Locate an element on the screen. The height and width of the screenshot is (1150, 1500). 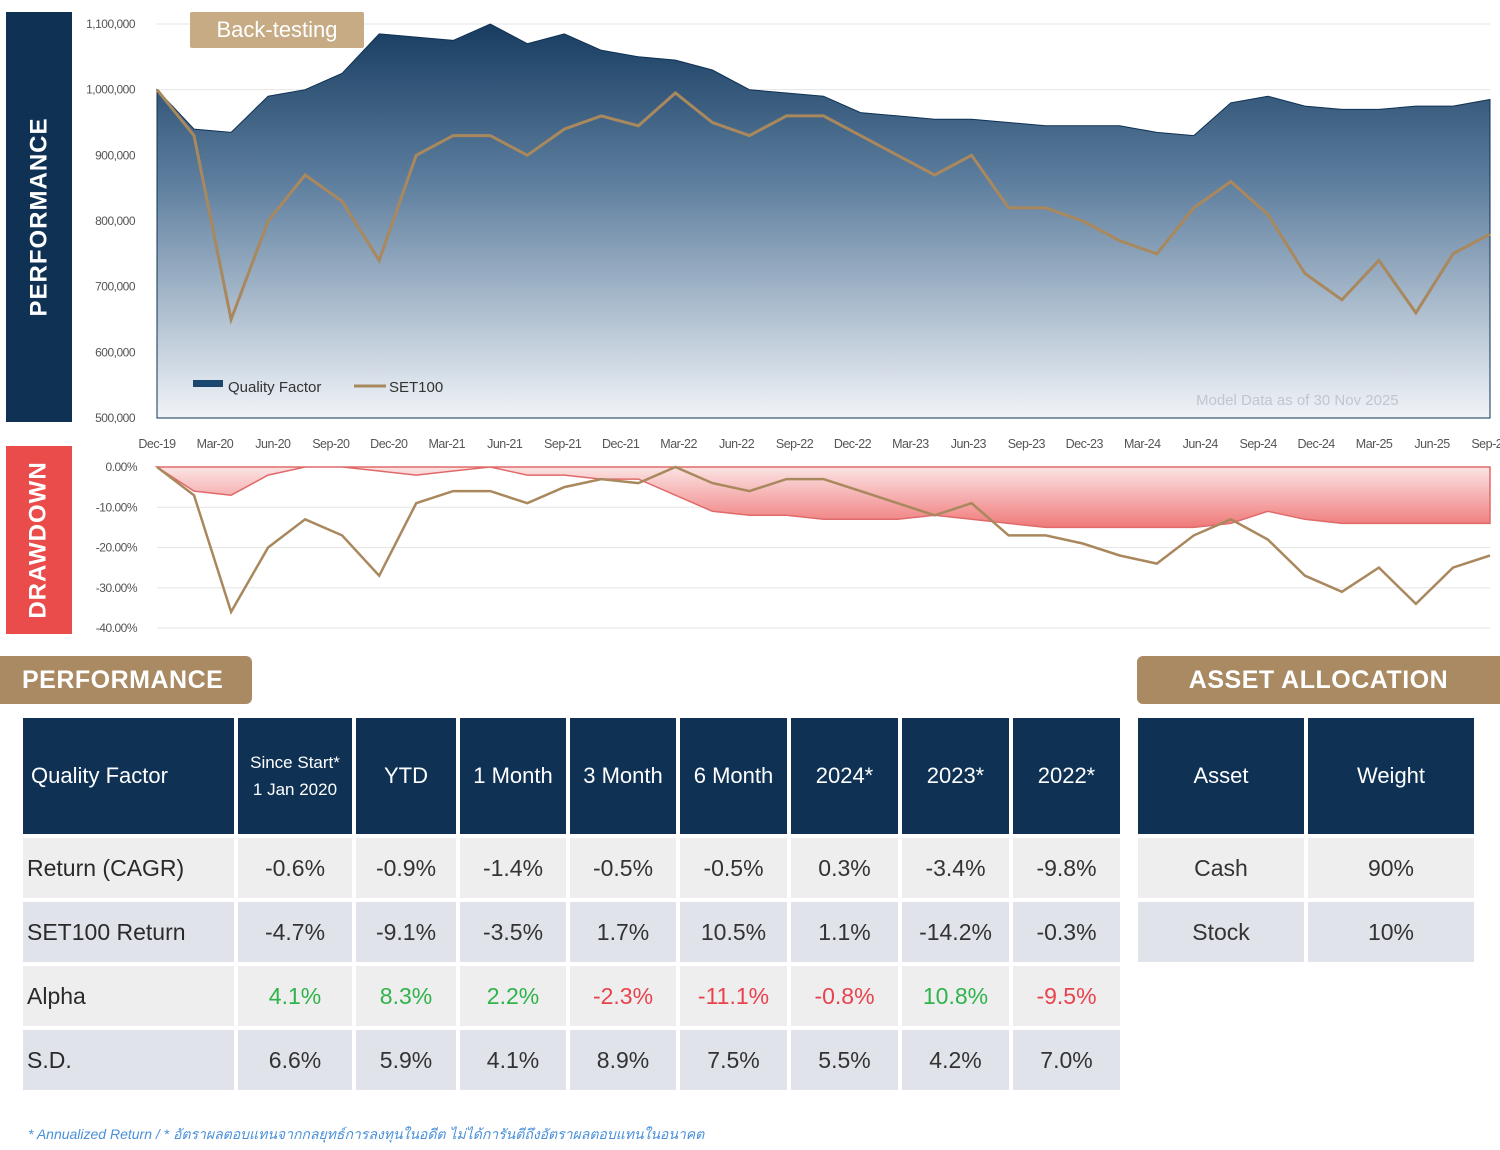
performance-section-title: PERFORMANCE is located at coordinates (126, 680).